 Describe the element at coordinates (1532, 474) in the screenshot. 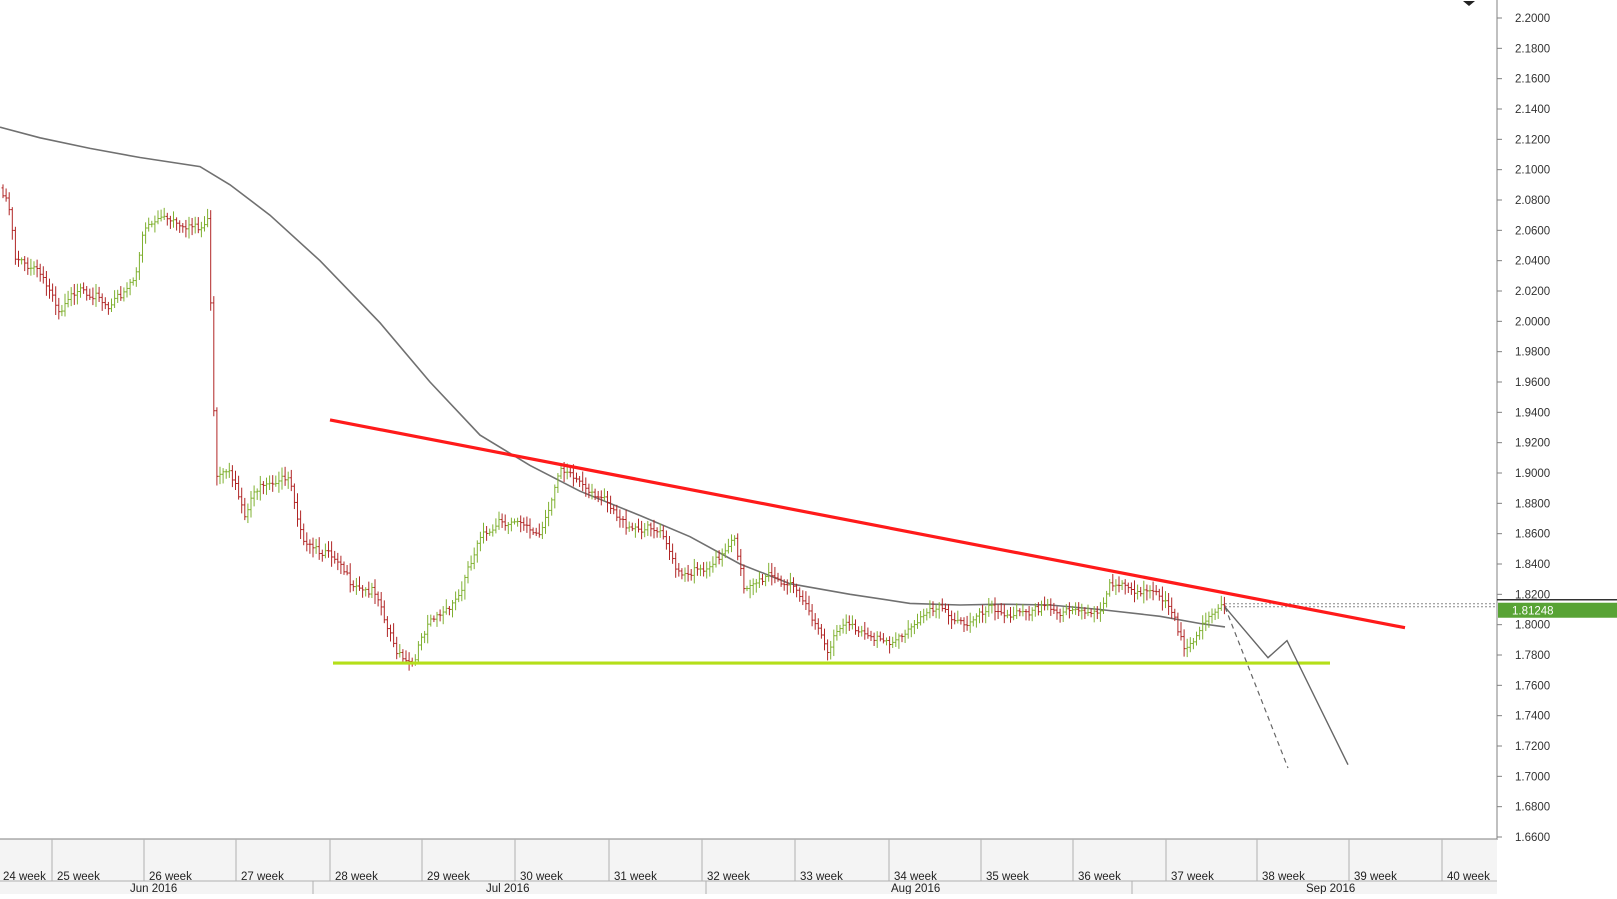

I see `price-tick-label: 1.9000` at that location.